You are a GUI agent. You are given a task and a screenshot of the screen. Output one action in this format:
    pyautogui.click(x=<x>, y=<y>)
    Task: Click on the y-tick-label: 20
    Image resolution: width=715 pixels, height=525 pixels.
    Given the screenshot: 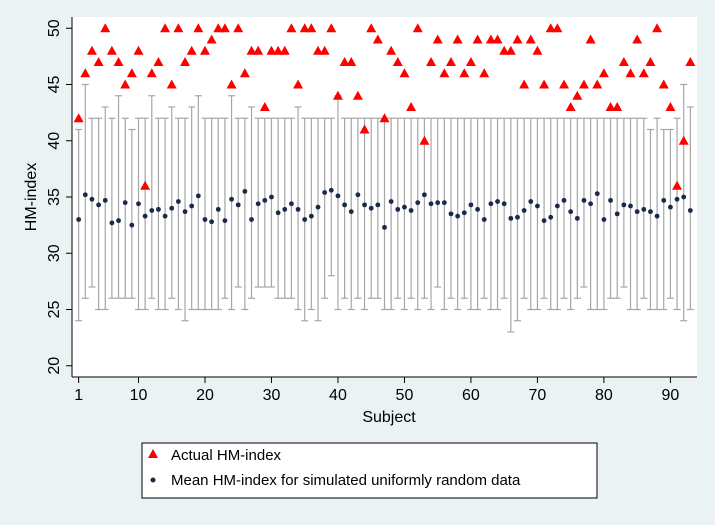 What is the action you would take?
    pyautogui.click(x=54, y=366)
    